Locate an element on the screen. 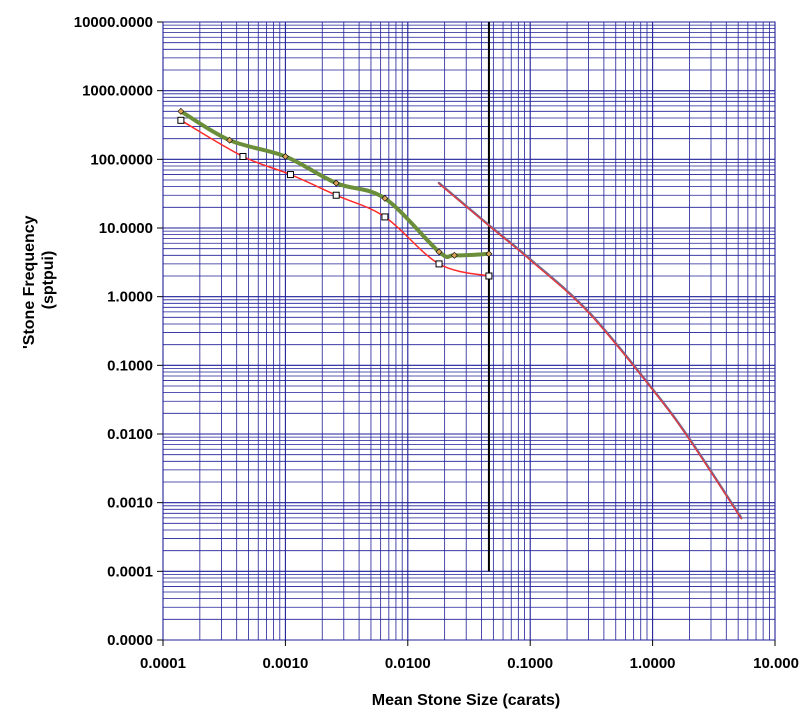 The width and height of the screenshot is (800, 725). y-tick-label: 100.0000 is located at coordinates (121, 159).